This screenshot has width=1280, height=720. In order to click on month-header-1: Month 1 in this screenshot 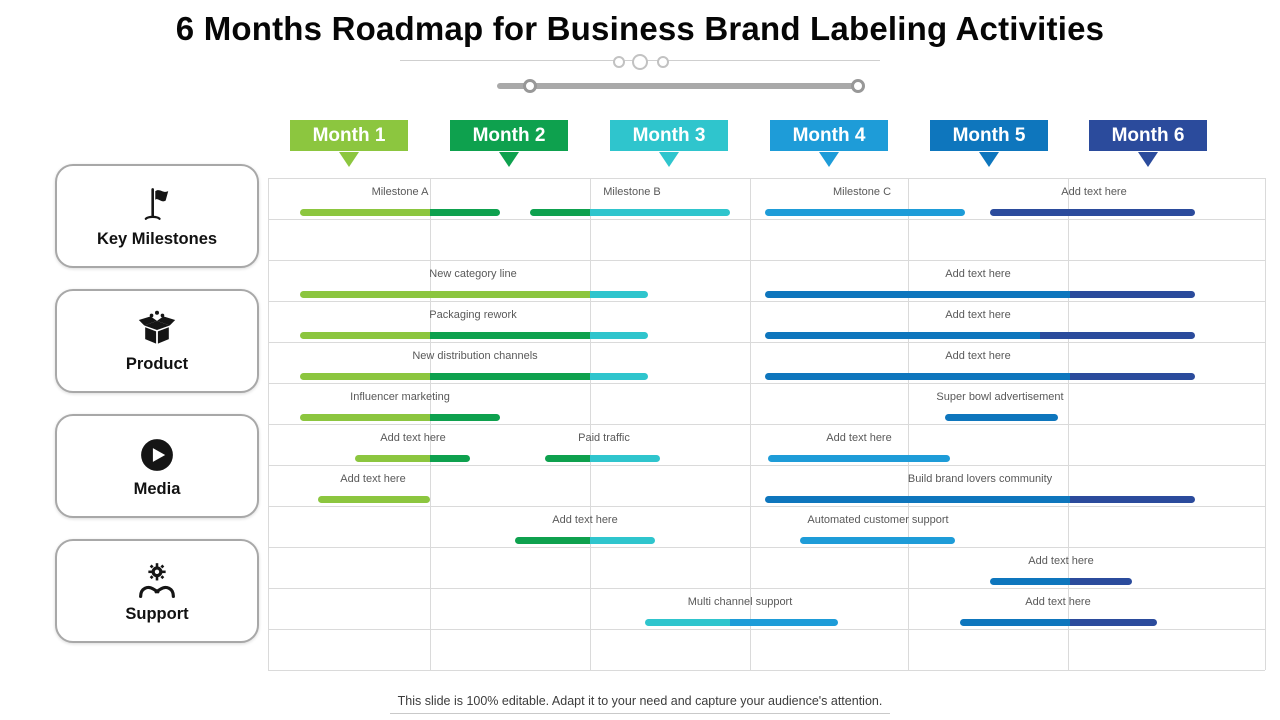, I will do `click(349, 135)`.